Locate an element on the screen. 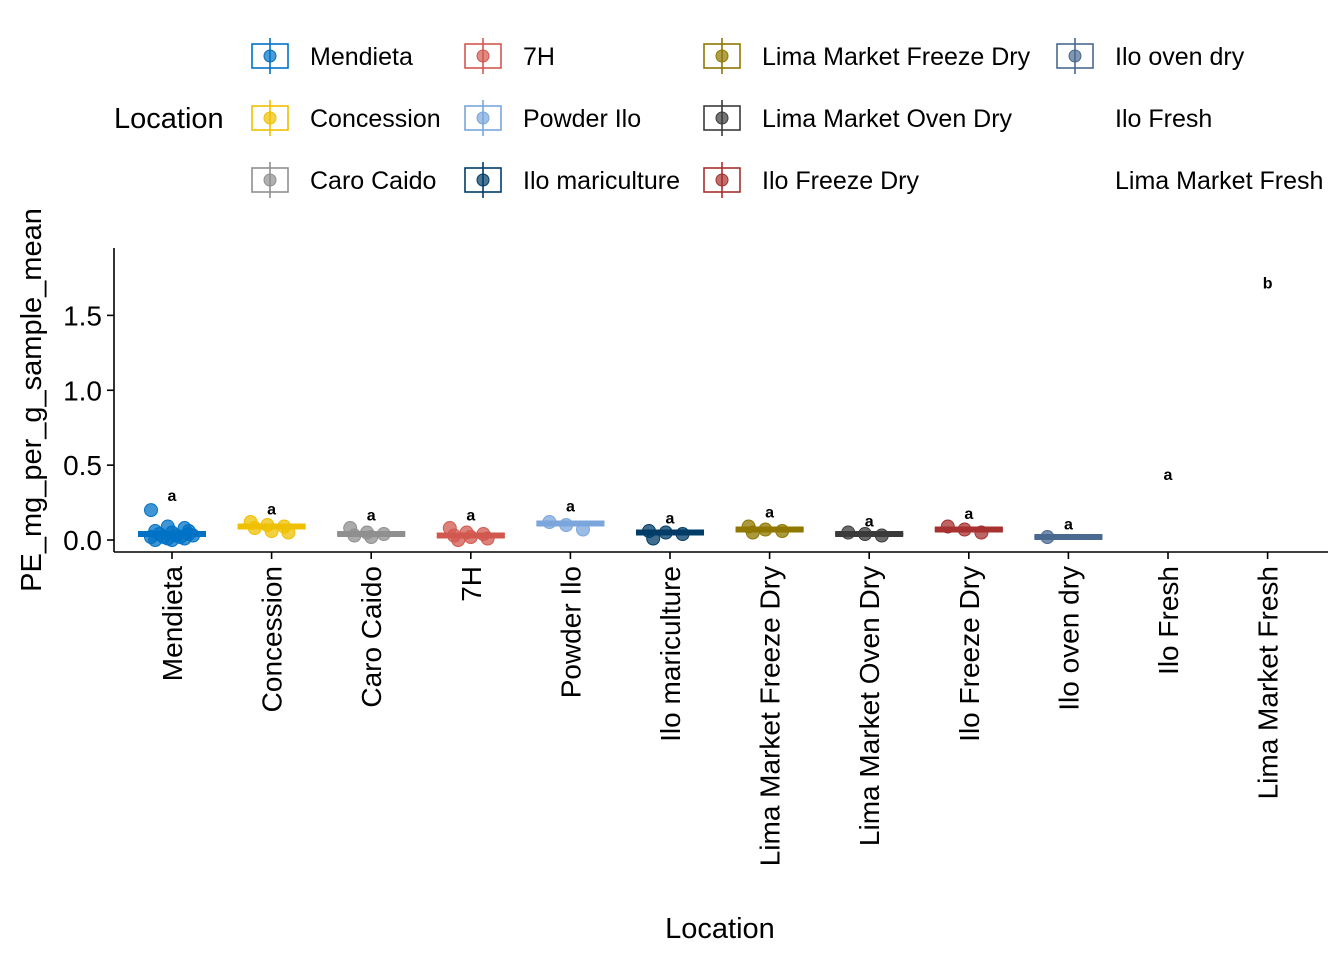  x-tick-label: Powder Ilo is located at coordinates (570, 632).